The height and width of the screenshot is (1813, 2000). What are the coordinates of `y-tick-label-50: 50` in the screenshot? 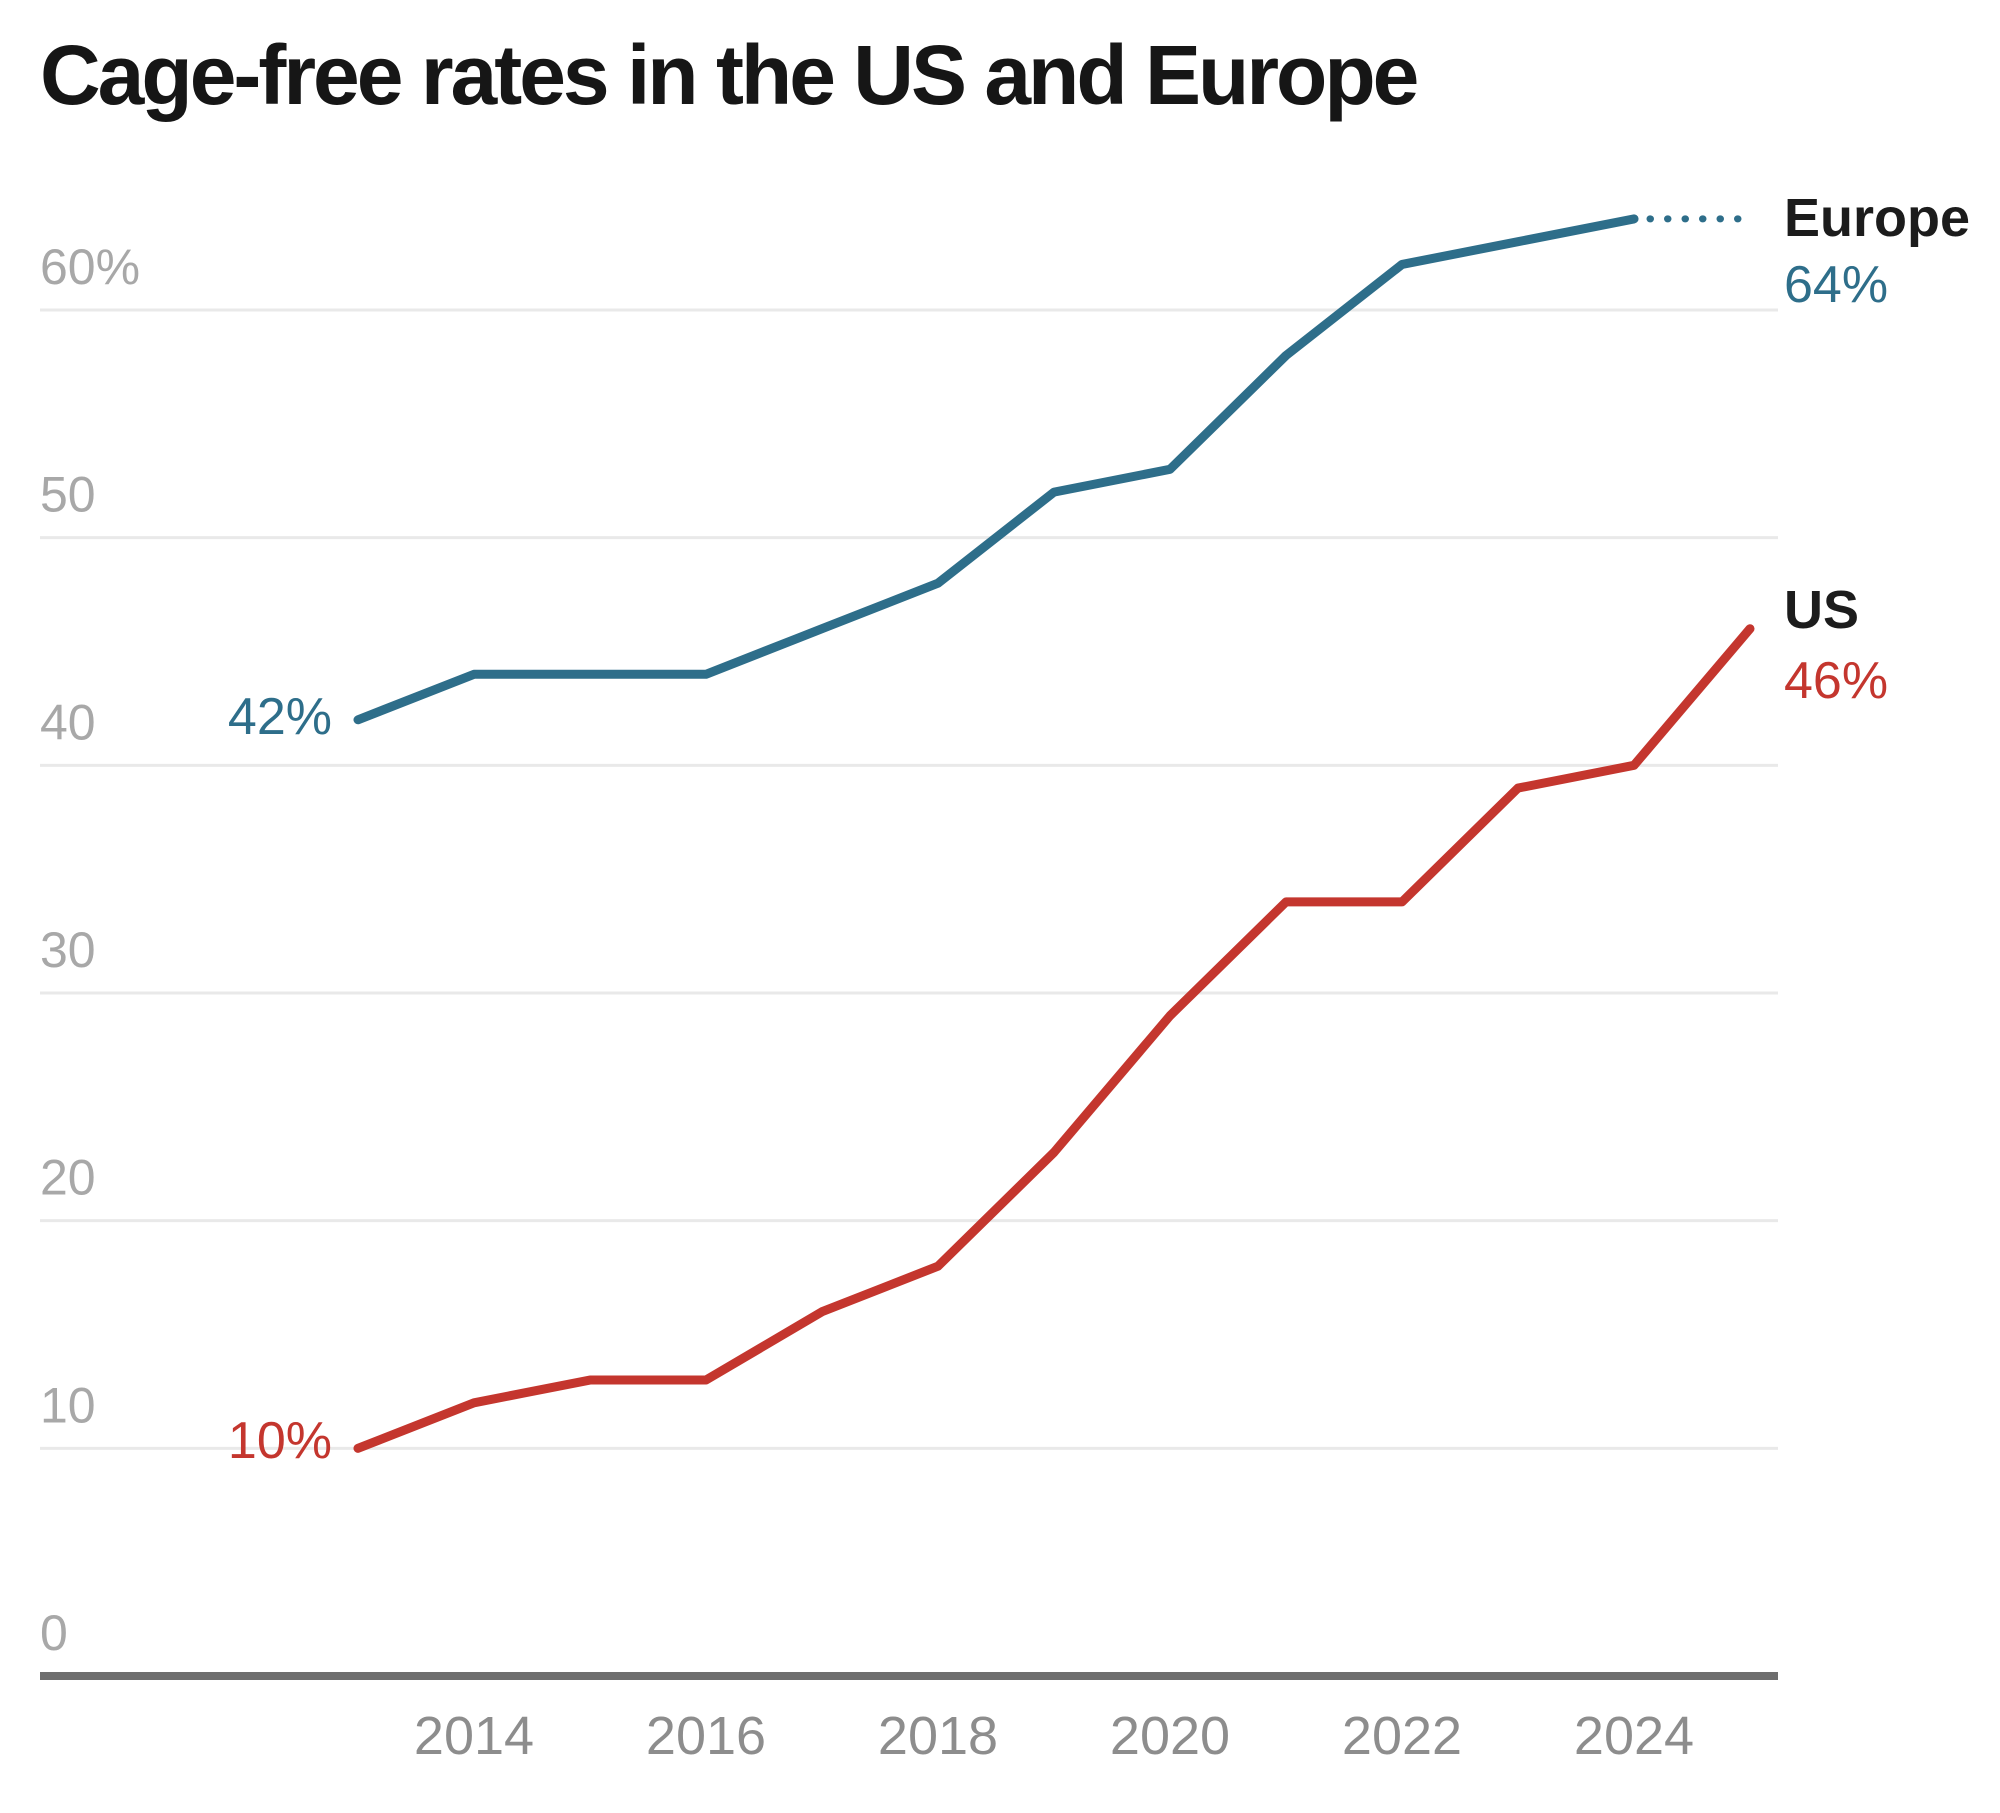 It's located at (68, 495).